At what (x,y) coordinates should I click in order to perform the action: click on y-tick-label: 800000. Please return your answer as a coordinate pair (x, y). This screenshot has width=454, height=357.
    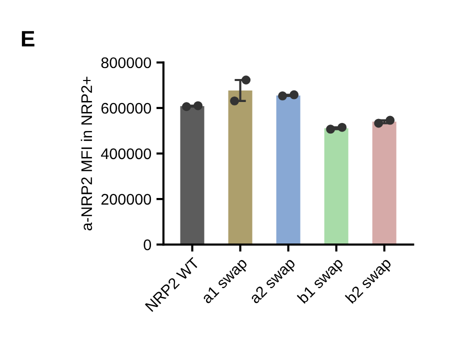
    Looking at the image, I should click on (126, 62).